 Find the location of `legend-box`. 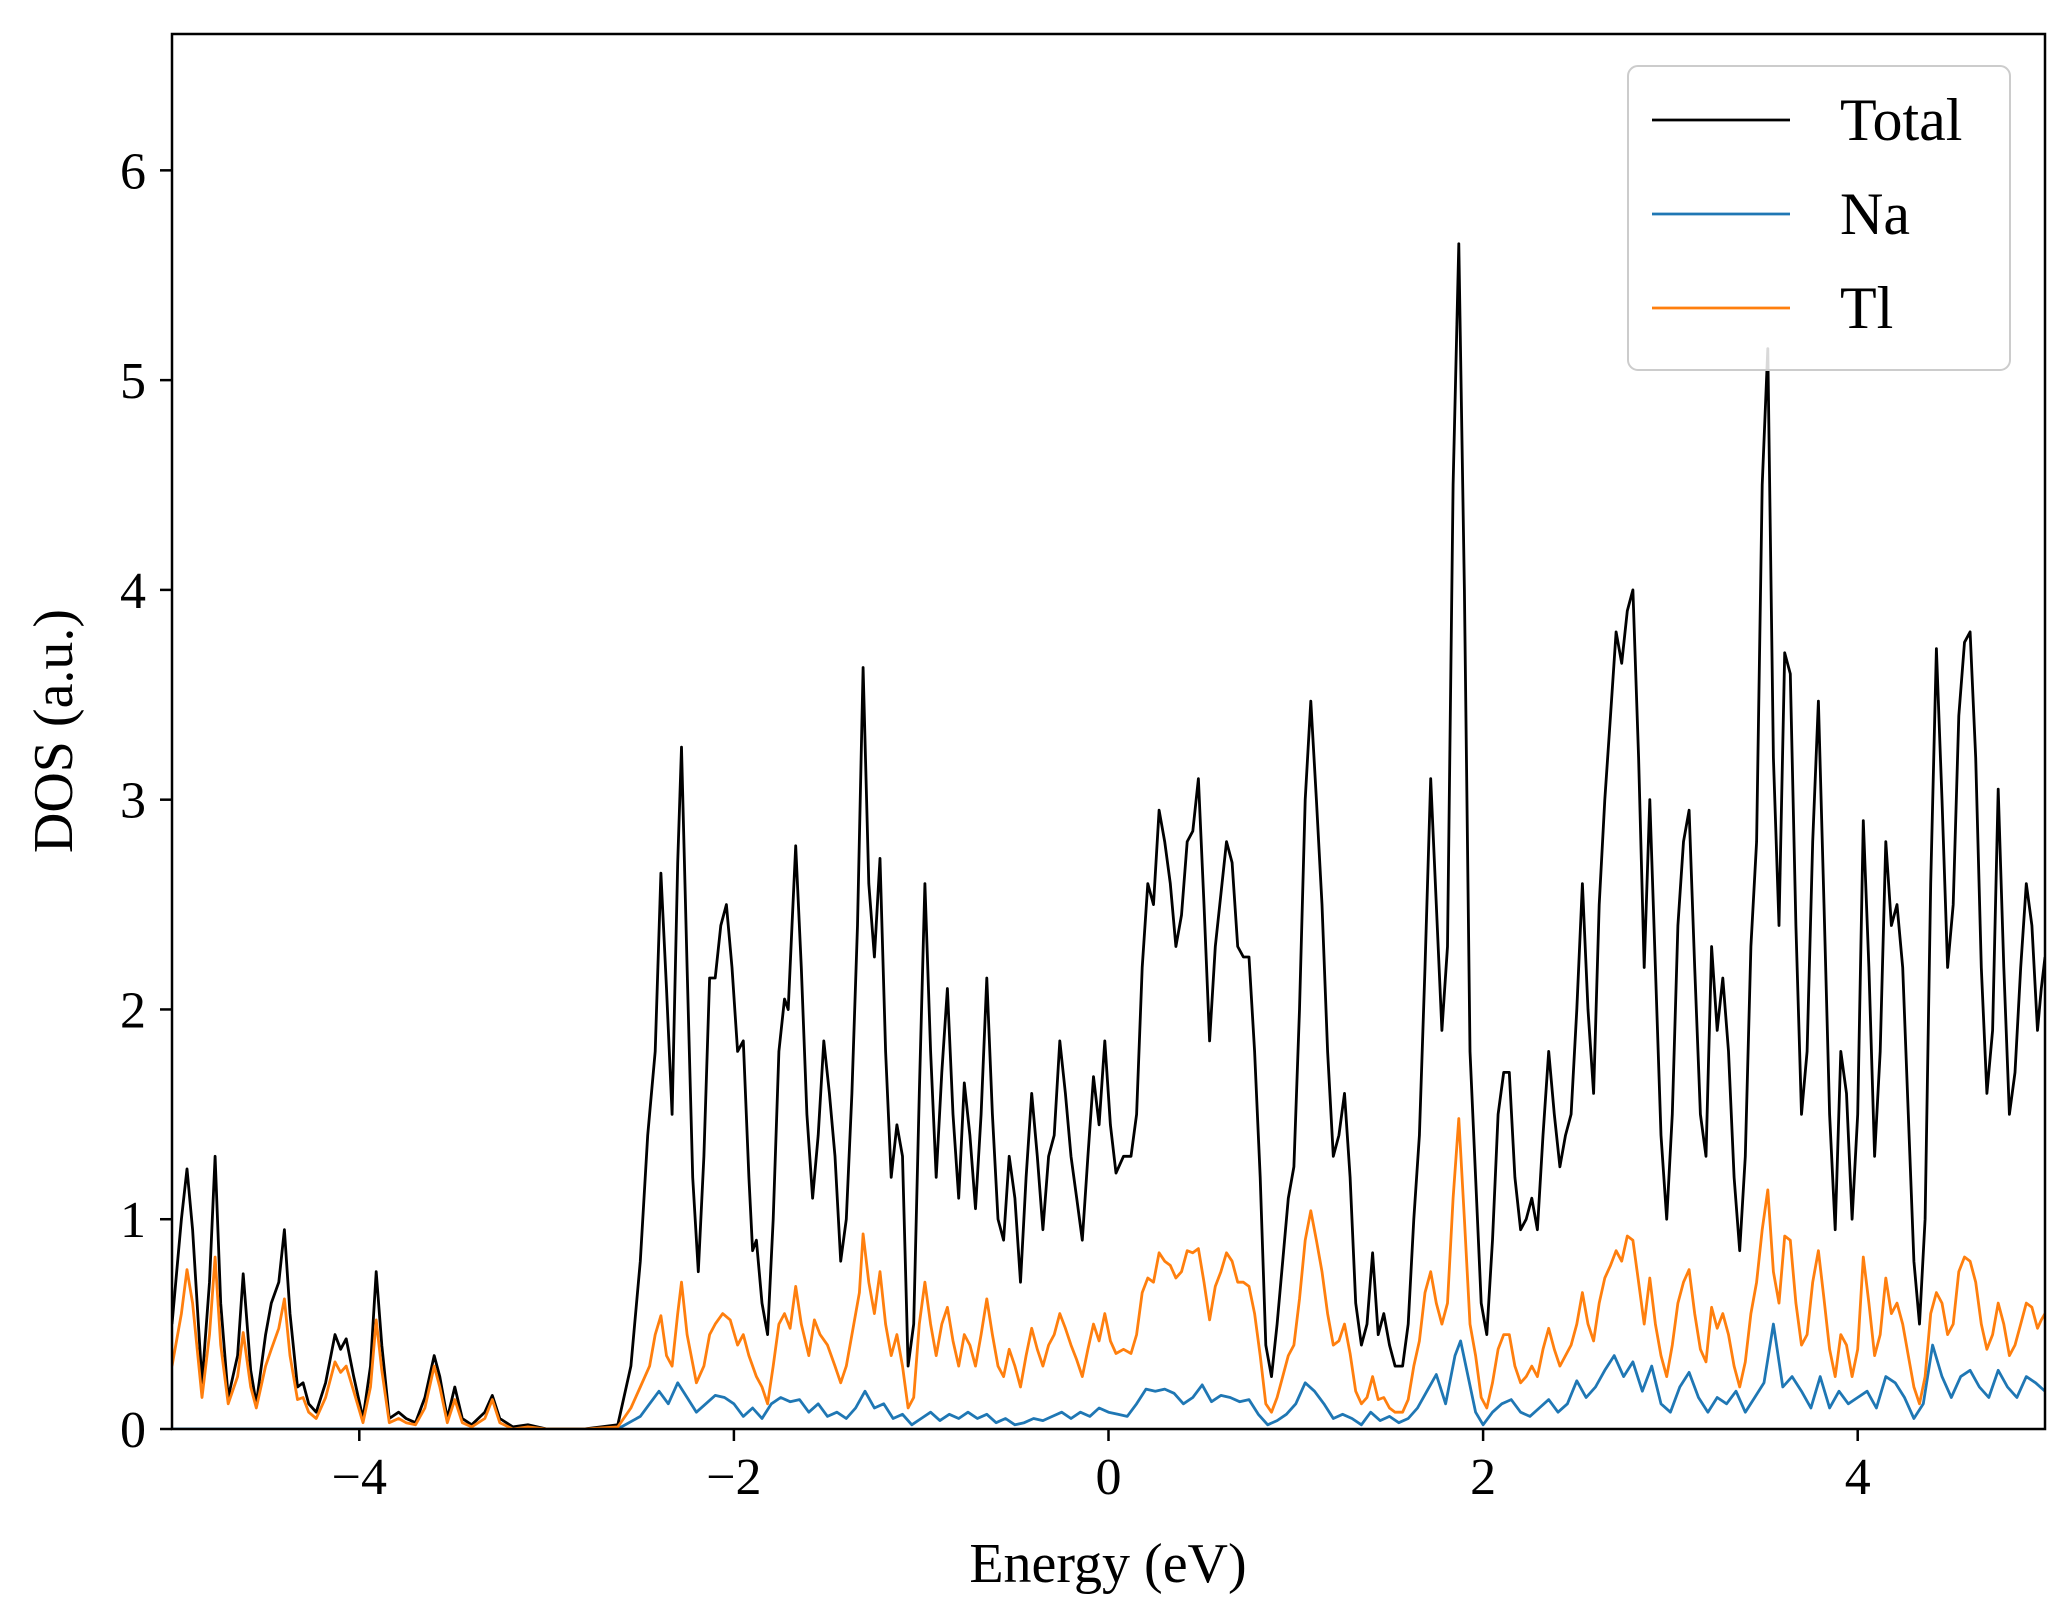

legend-box is located at coordinates (1819, 218).